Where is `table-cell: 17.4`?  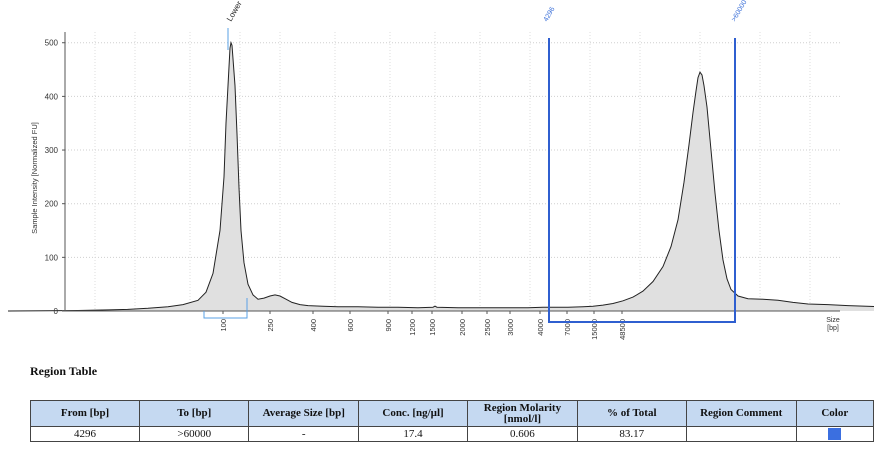 table-cell: 17.4 is located at coordinates (413, 434).